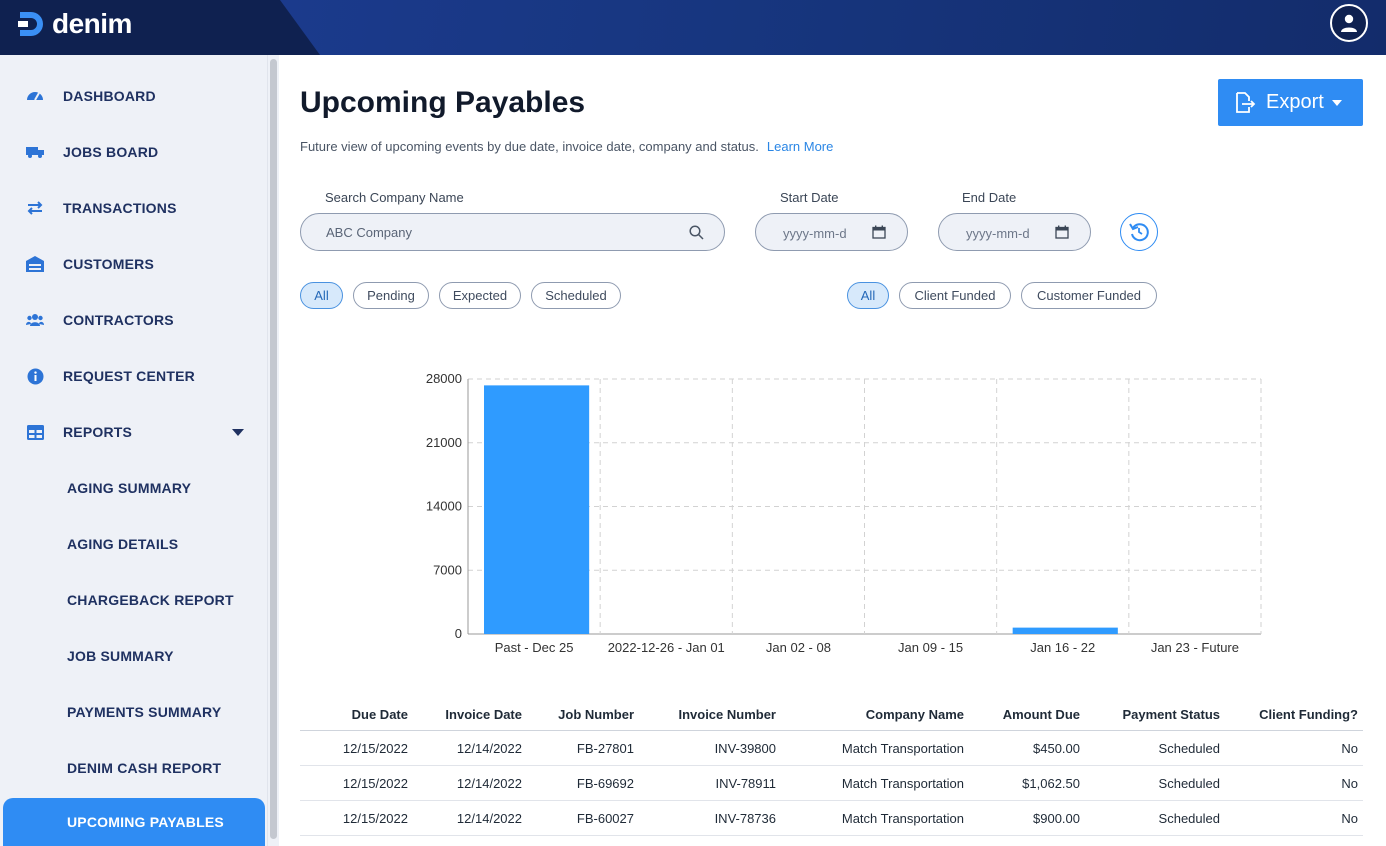 Image resolution: width=1386 pixels, height=846 pixels. What do you see at coordinates (444, 442) in the screenshot?
I see `y-tick-label: 21000` at bounding box center [444, 442].